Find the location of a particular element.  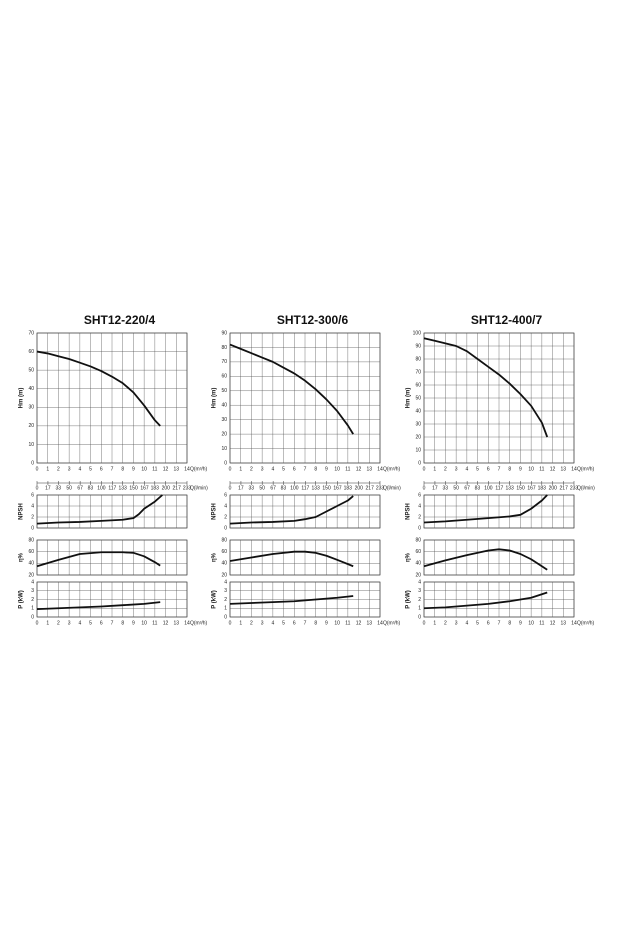

y-tick-label: 6 is located at coordinates (225, 495).